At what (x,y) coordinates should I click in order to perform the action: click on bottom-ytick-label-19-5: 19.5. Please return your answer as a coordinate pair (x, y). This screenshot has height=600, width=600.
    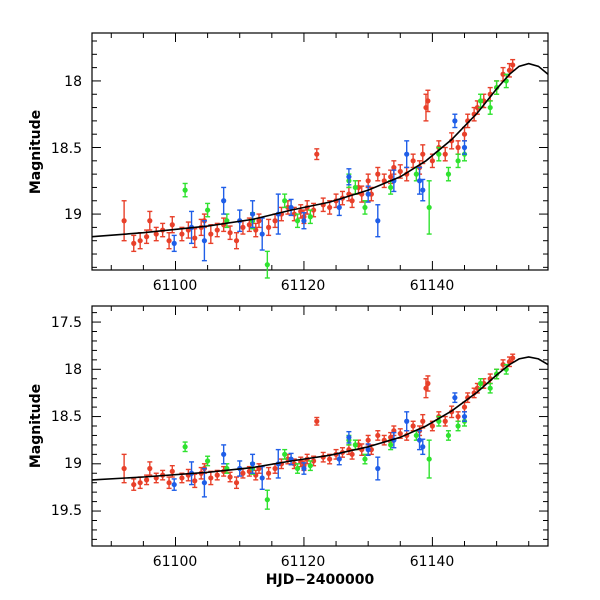
    Looking at the image, I should click on (66, 511).